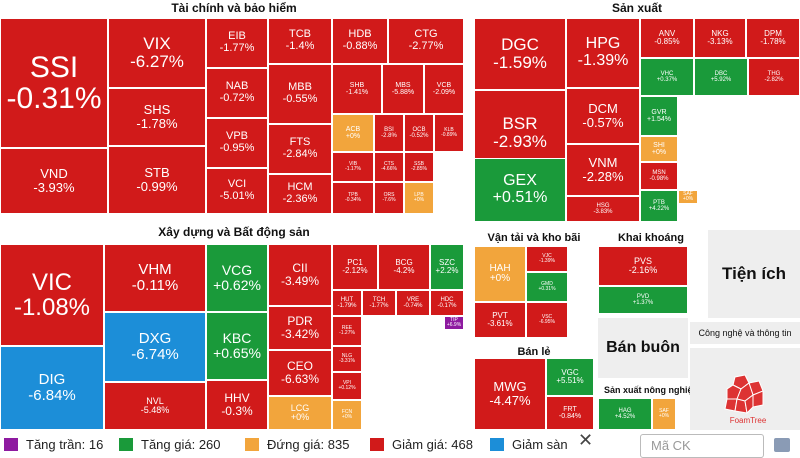 The width and height of the screenshot is (800, 458). What do you see at coordinates (237, 143) in the screenshot?
I see `tile-vpb: VPB -0.95%` at bounding box center [237, 143].